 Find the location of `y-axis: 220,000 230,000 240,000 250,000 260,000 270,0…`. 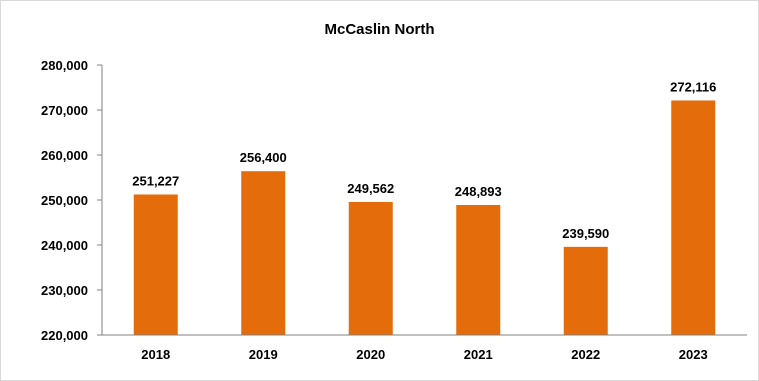

y-axis: 220,000 230,000 240,000 250,000 260,000 270,0… is located at coordinates (72, 200).